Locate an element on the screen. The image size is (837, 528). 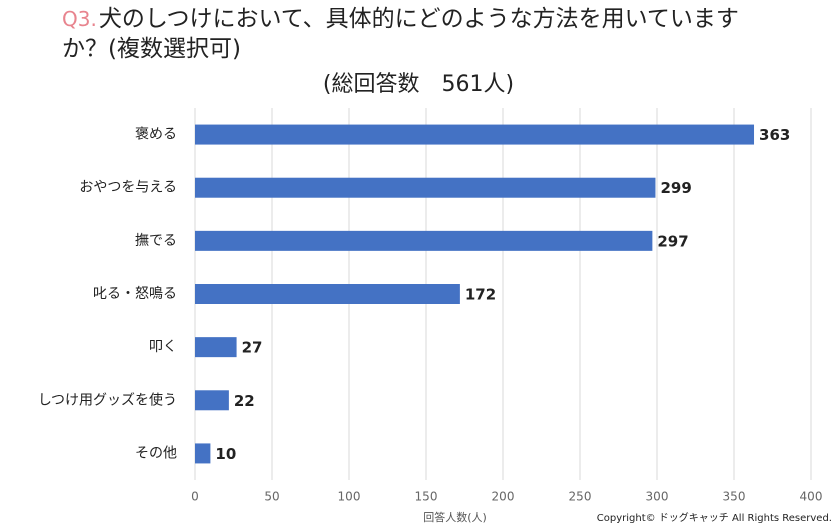
value-label: 297 is located at coordinates (672, 241).